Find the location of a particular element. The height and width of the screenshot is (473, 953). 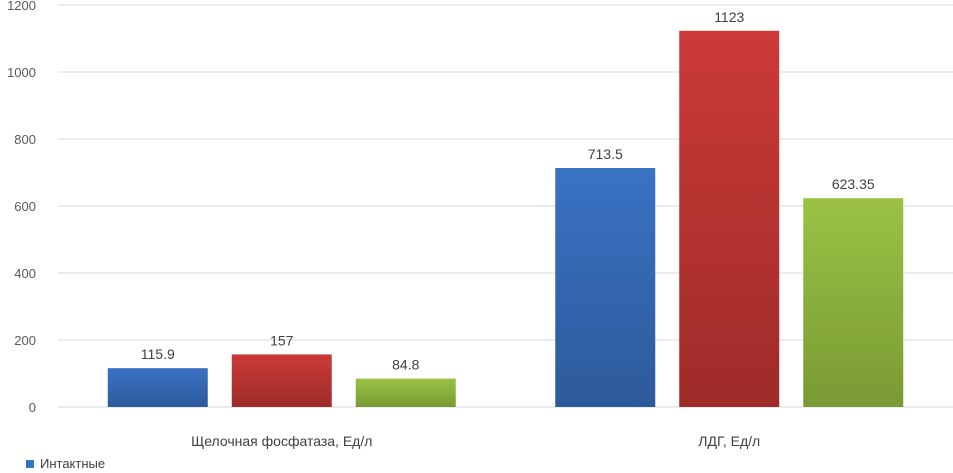

category-label: Щелочная фосфатаза, Ед/л is located at coordinates (281, 441).